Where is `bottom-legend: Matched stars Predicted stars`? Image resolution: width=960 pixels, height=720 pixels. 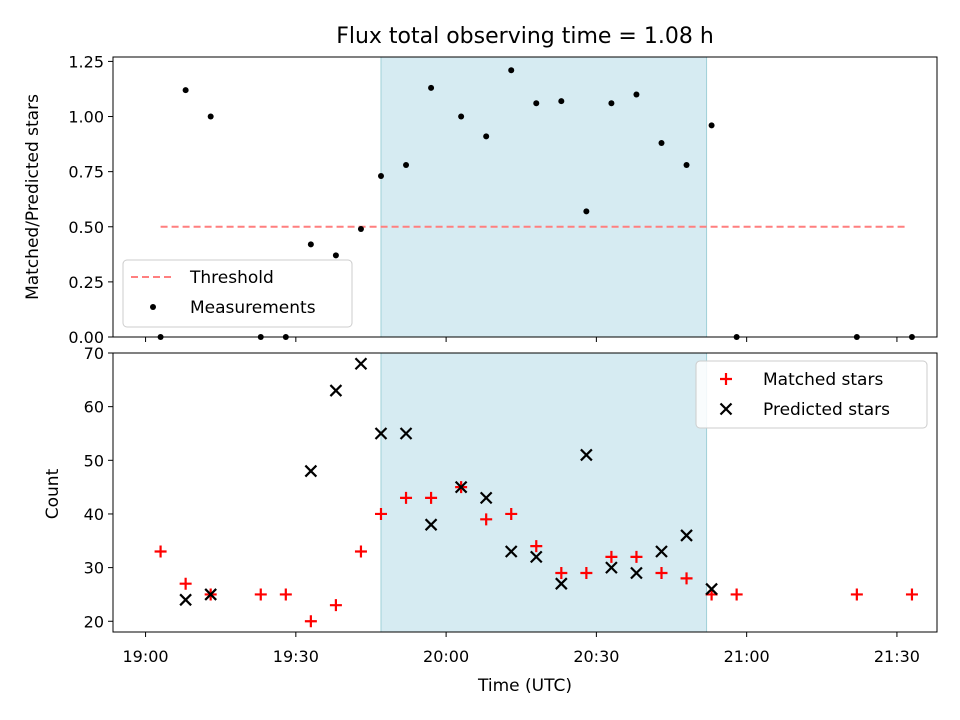 bottom-legend: Matched stars Predicted stars is located at coordinates (811, 394).